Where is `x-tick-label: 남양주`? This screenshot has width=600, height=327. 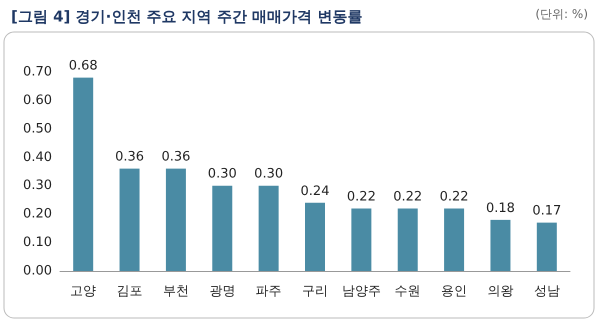
x-tick-label: 남양주 is located at coordinates (361, 291).